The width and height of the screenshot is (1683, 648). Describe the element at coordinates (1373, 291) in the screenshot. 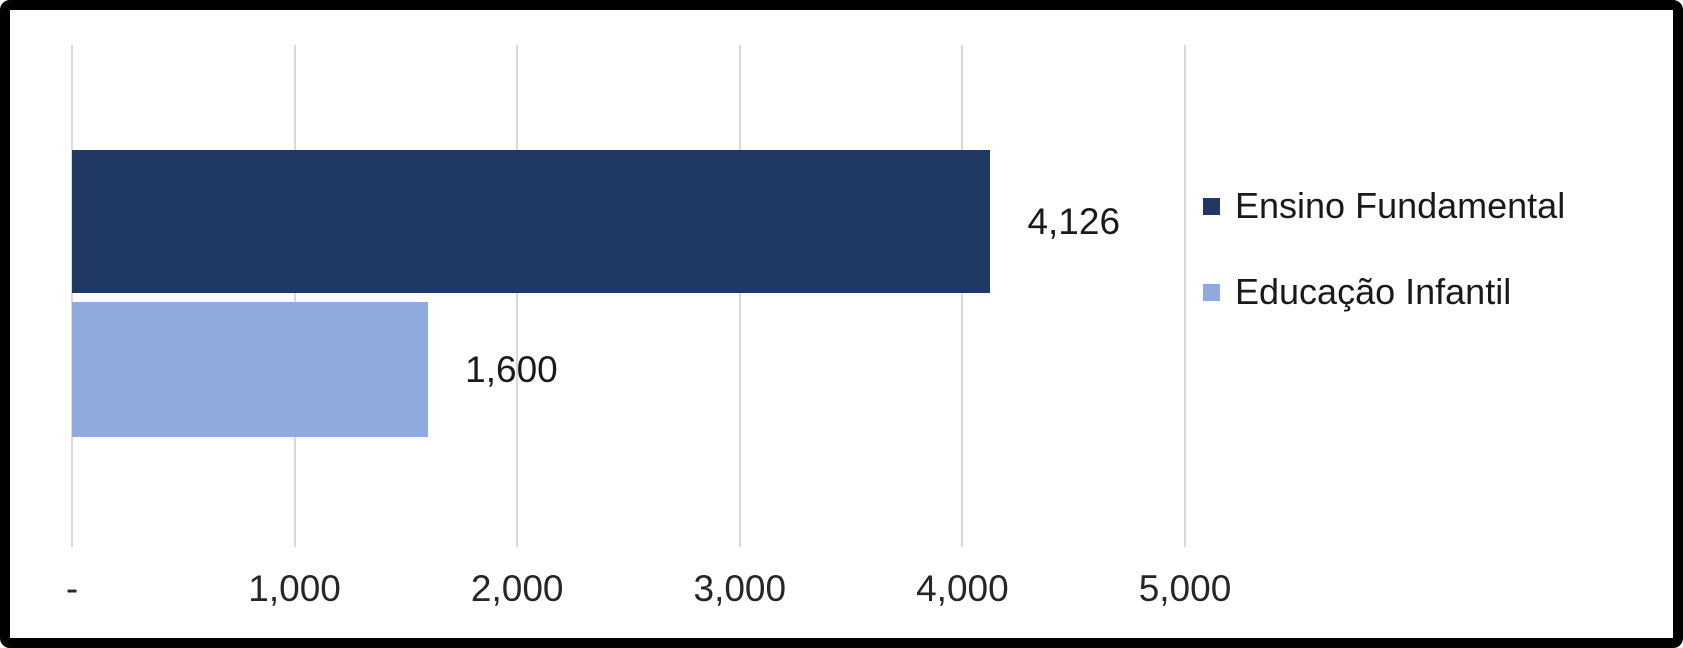

I see `legend-label: Educação Infantil` at that location.